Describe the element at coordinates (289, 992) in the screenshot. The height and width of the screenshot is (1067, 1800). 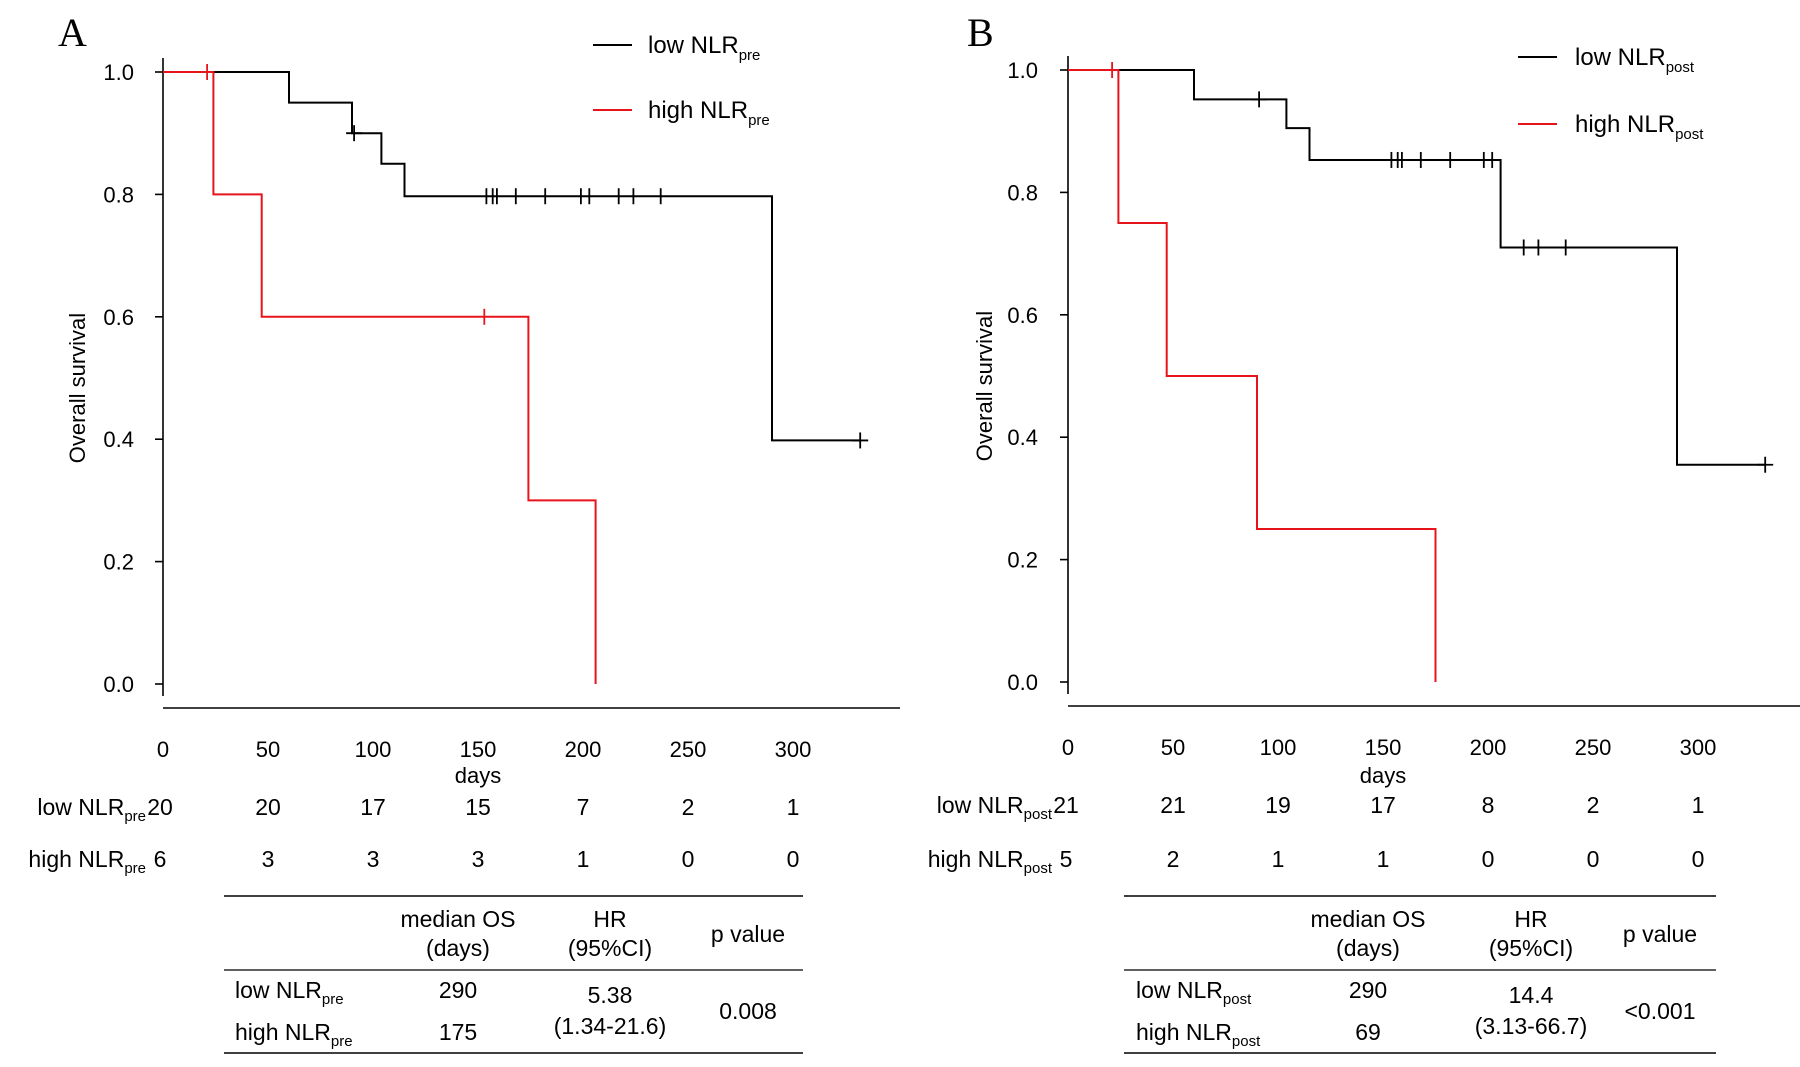
I see `summary-row-label: low NLRpre` at that location.